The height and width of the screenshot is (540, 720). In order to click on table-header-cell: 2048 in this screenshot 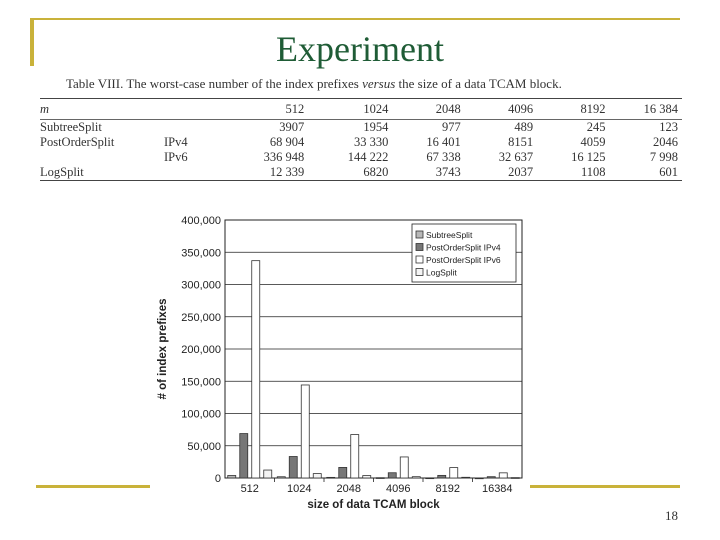, I will do `click(448, 108)`.